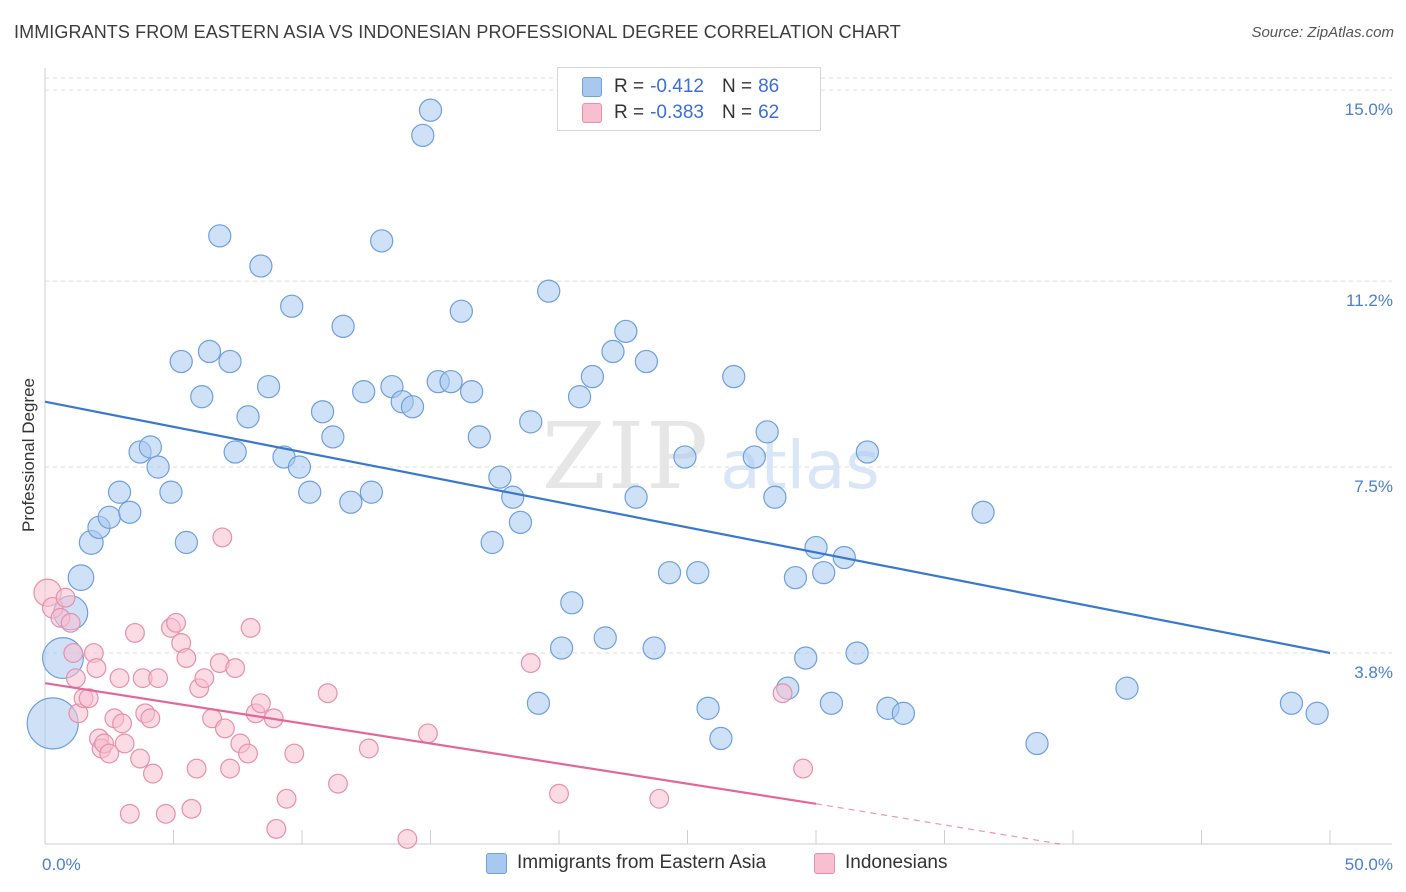 This screenshot has height=892, width=1406. Describe the element at coordinates (1322, 32) in the screenshot. I see `chart-source: Source: ZipAtlas.com` at that location.